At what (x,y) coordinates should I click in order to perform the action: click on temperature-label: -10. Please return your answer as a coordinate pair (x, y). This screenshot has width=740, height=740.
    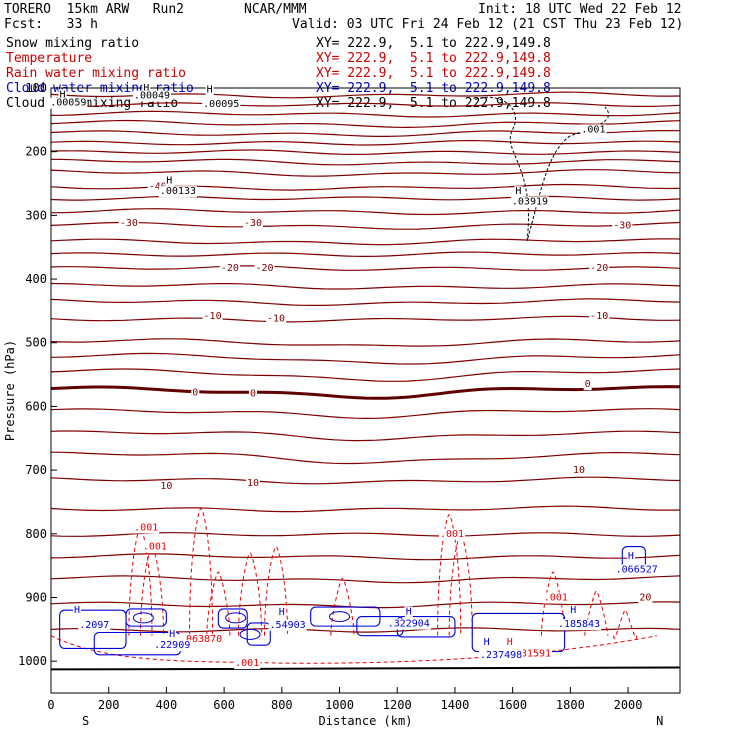
    Looking at the image, I should click on (276, 319).